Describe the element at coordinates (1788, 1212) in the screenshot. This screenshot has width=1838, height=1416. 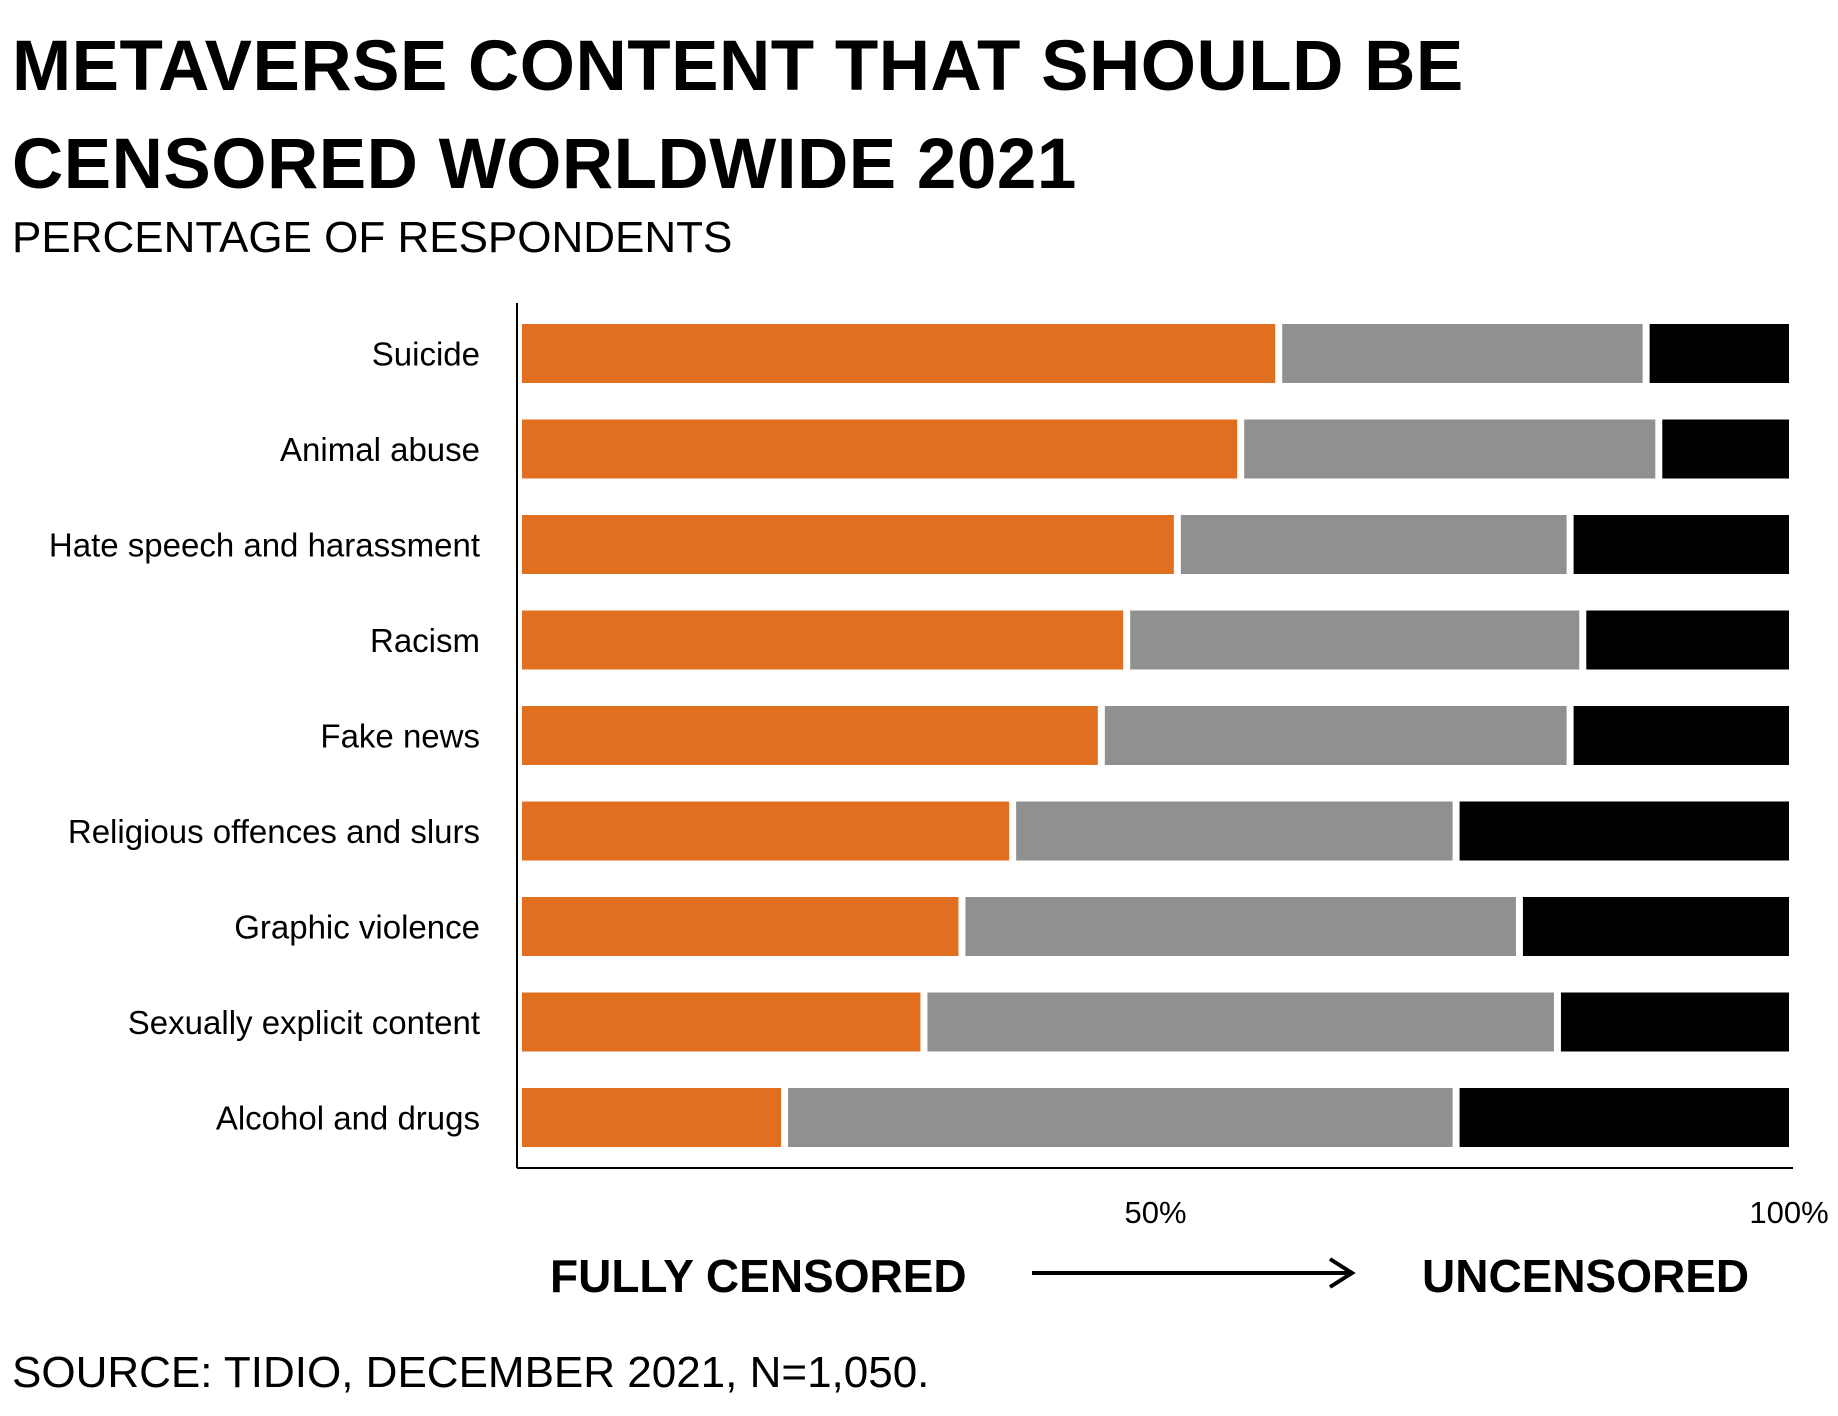
I see `x-tick-label: 100%` at that location.